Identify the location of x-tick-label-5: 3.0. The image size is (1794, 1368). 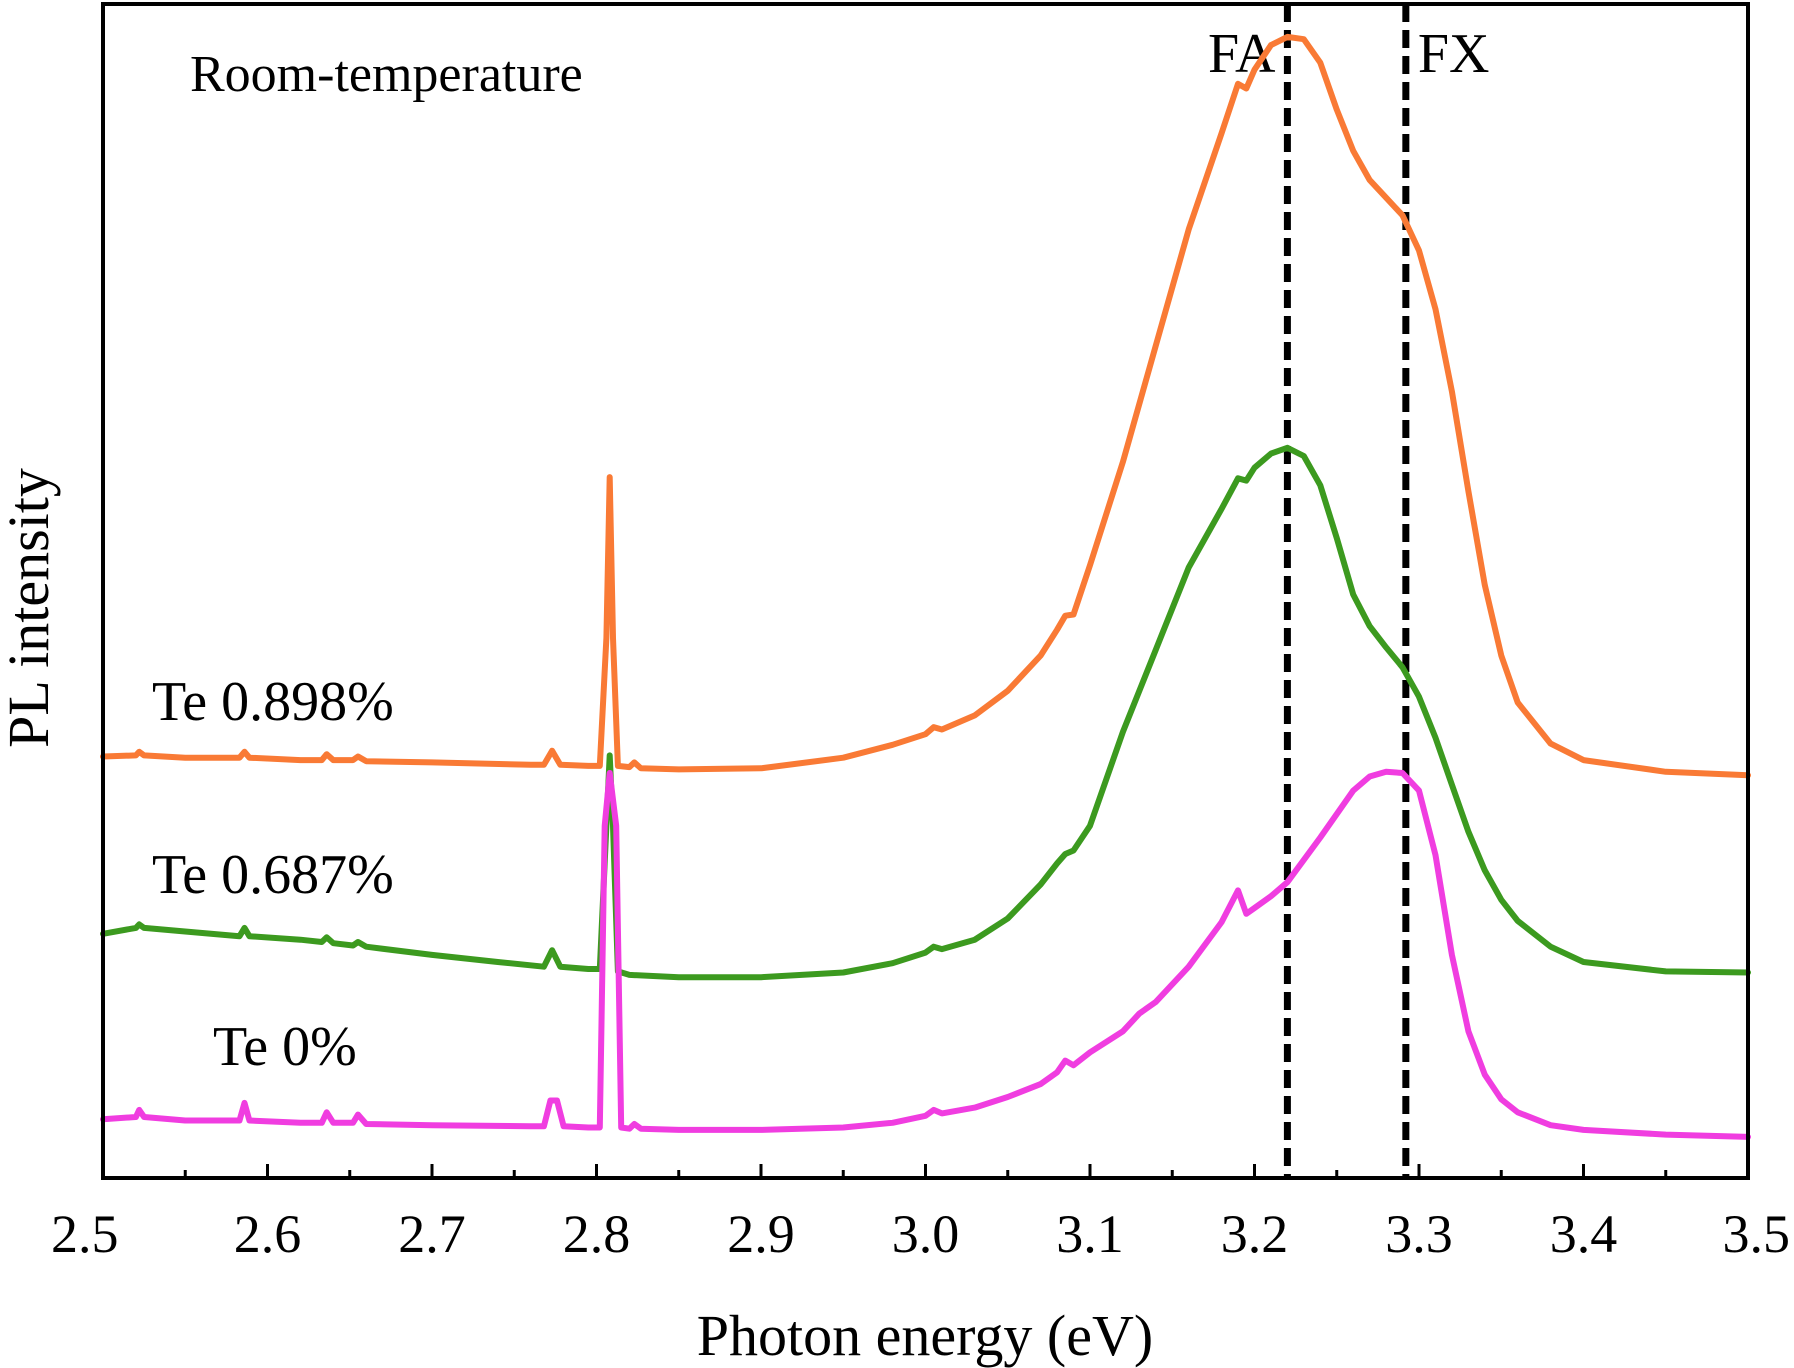
(926, 1234).